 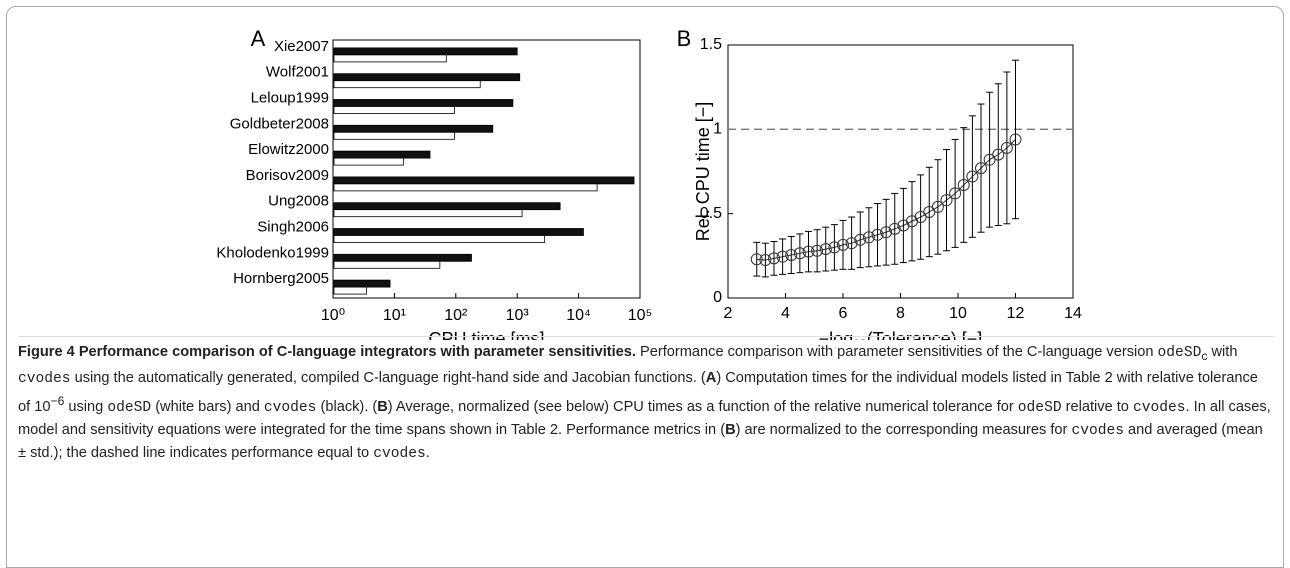 I want to click on x-tick-label: 10, so click(x=958, y=313).